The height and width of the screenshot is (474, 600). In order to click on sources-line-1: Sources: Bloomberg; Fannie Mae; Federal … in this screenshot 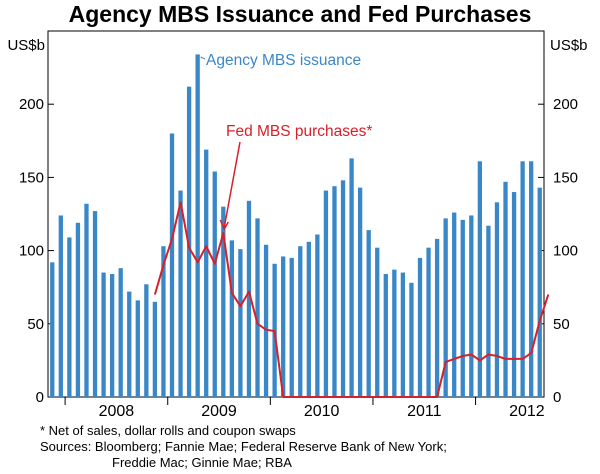, I will do `click(243, 446)`.